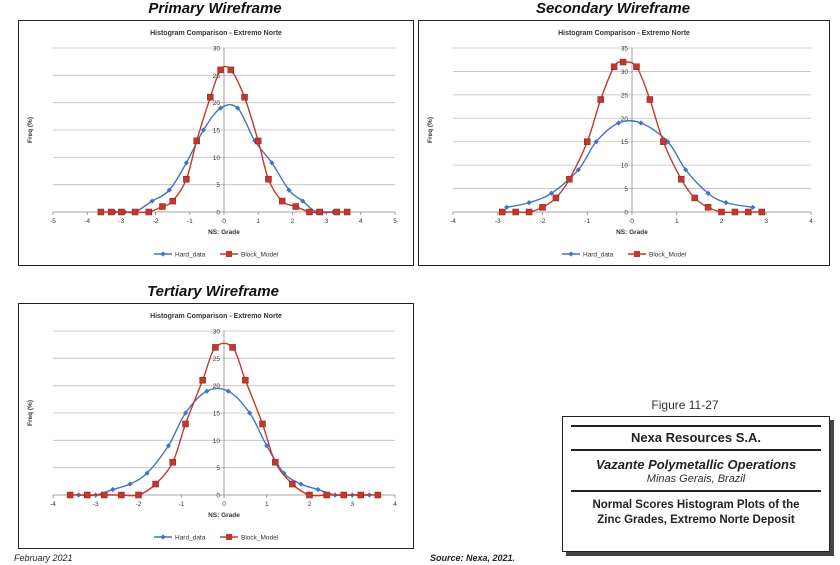 This screenshot has height=565, width=840. Describe the element at coordinates (229, 254) in the screenshot. I see `legend-block-marker` at that location.